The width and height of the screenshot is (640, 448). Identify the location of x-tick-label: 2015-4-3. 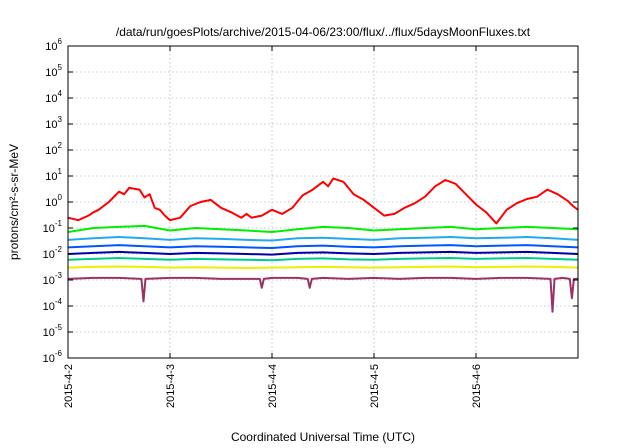
(171, 386).